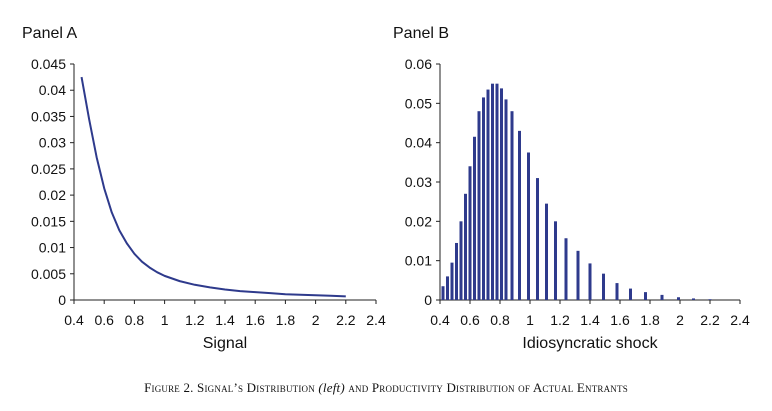 The width and height of the screenshot is (772, 411). What do you see at coordinates (48, 169) in the screenshot?
I see `y-tick-label: 0.025` at bounding box center [48, 169].